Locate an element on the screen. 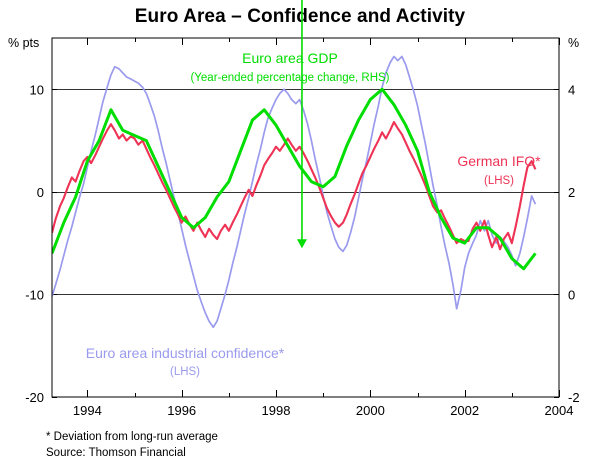  gdp-annotation-arrow is located at coordinates (301, 124).